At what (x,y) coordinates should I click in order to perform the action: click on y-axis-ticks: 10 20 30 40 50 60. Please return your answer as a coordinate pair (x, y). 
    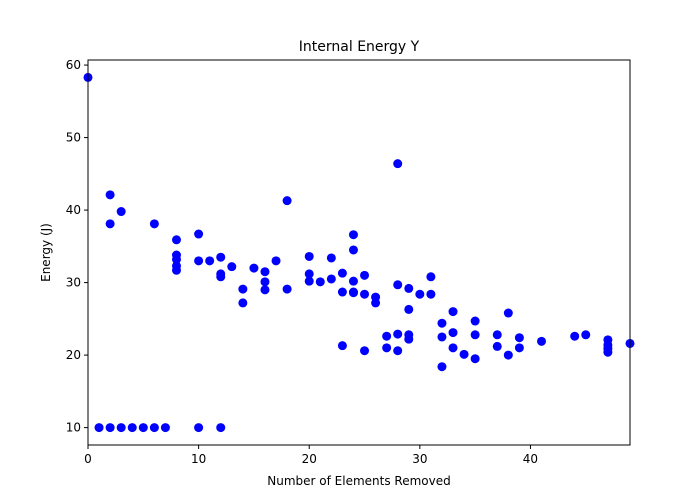
    Looking at the image, I should click on (77, 246).